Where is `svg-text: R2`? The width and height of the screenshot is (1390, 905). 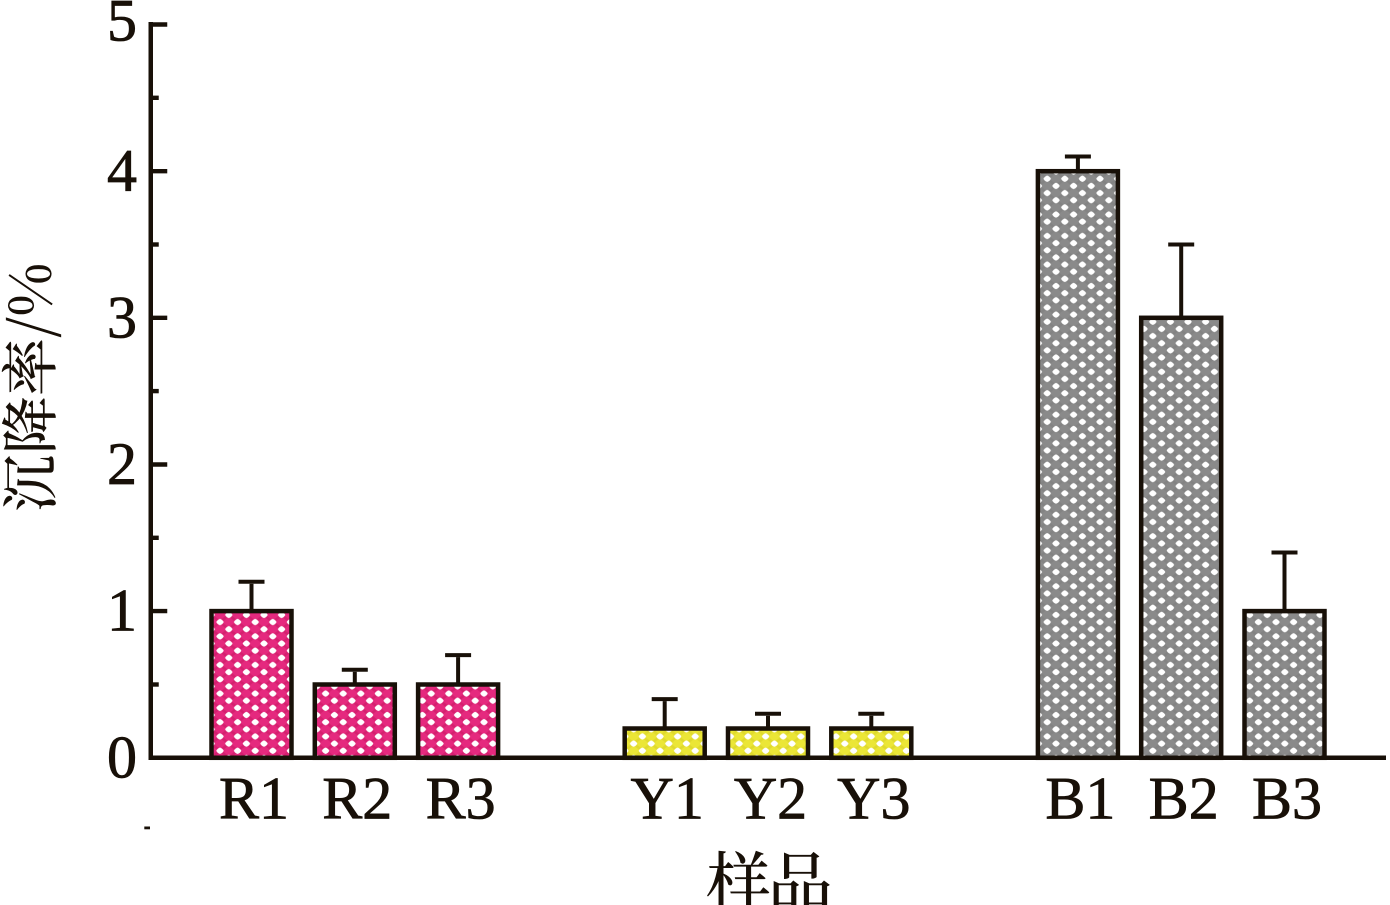 svg-text: R2 is located at coordinates (357, 799).